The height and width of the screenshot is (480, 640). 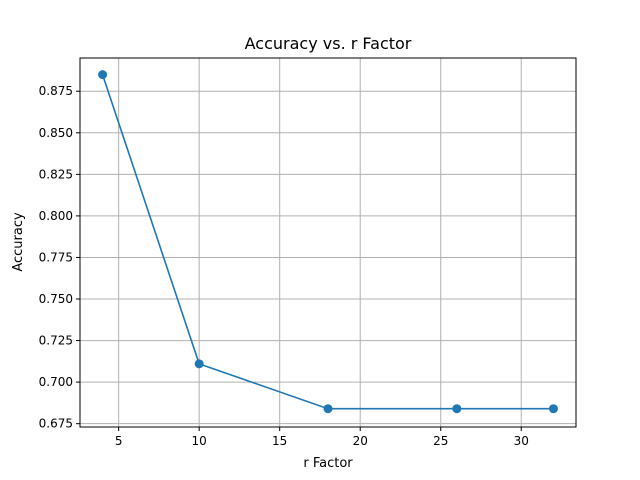 What do you see at coordinates (119, 441) in the screenshot?
I see `x-tick-label: 5` at bounding box center [119, 441].